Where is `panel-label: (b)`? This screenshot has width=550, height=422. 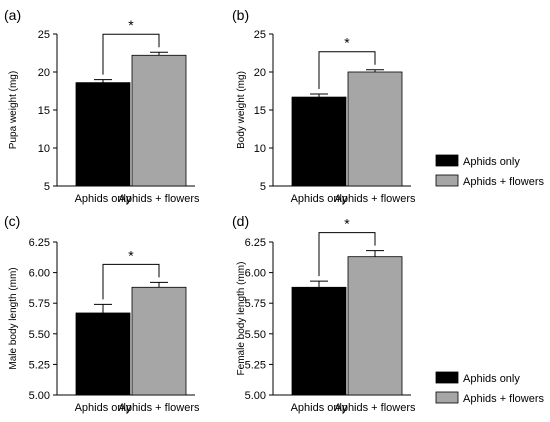
panel-label: (b) is located at coordinates (240, 15).